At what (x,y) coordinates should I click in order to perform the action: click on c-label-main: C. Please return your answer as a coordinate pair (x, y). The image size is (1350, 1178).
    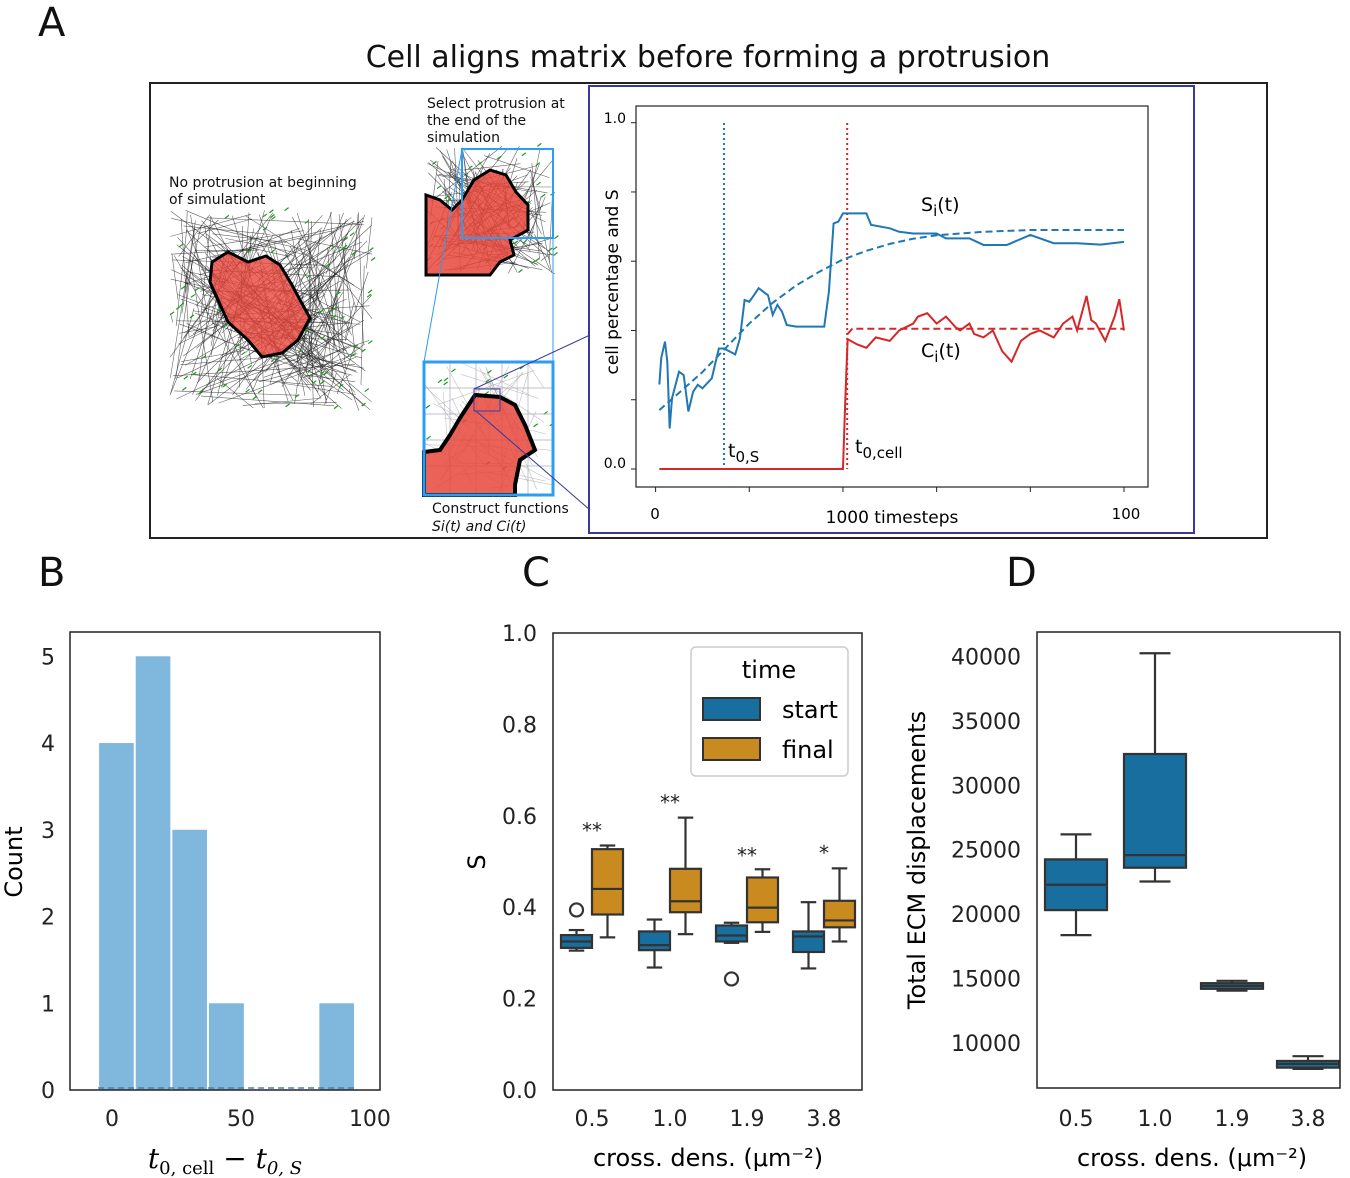
    Looking at the image, I should click on (927, 351).